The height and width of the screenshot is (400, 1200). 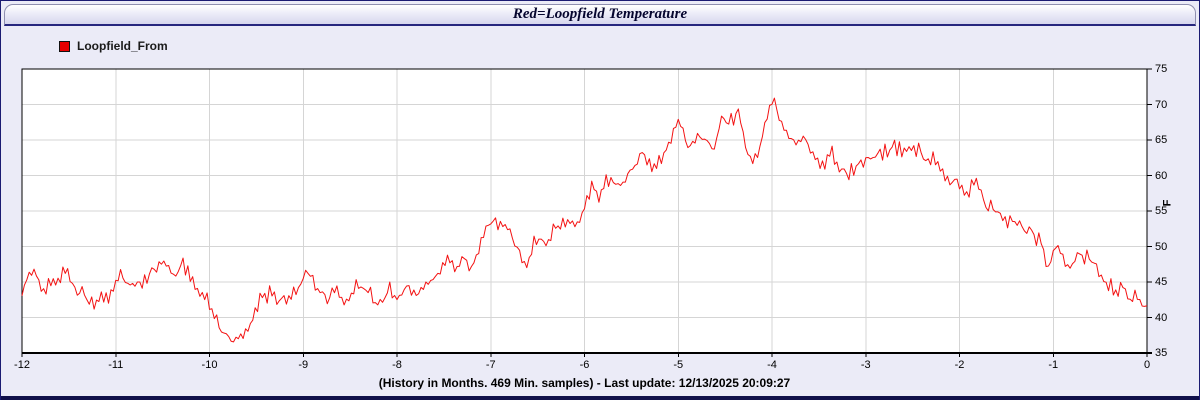 I want to click on legend-swatch-icon, so click(x=64, y=46).